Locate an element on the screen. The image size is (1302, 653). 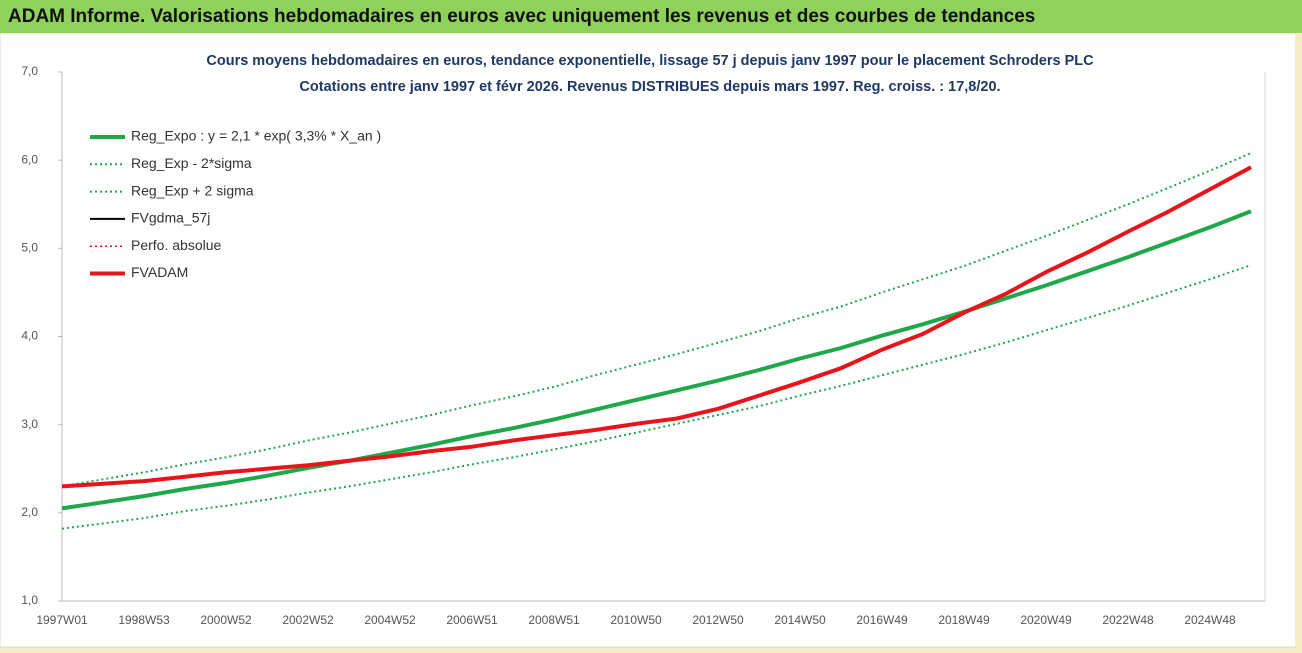
x-tick-label: 2008W51 is located at coordinates (554, 620).